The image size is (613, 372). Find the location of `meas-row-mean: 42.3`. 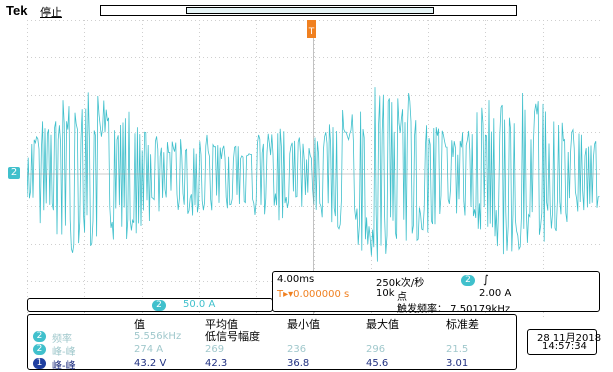

meas-row-mean: 42.3 is located at coordinates (216, 363).